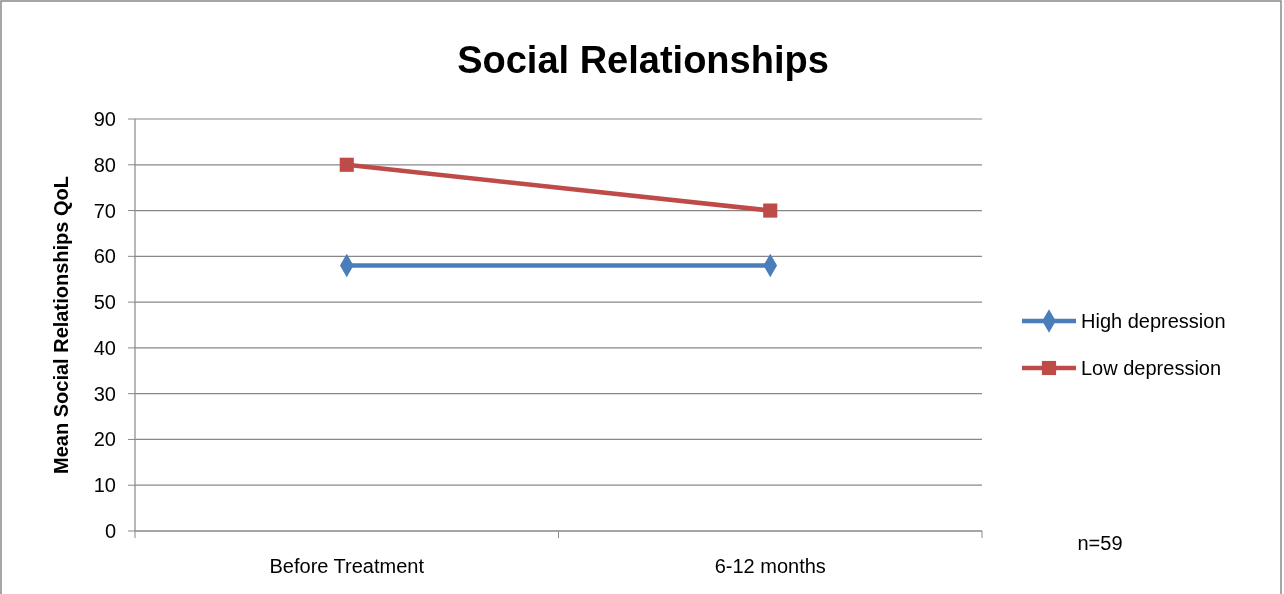 This screenshot has height=594, width=1284. Describe the element at coordinates (104, 302) in the screenshot. I see `y-tick-label: 50` at that location.